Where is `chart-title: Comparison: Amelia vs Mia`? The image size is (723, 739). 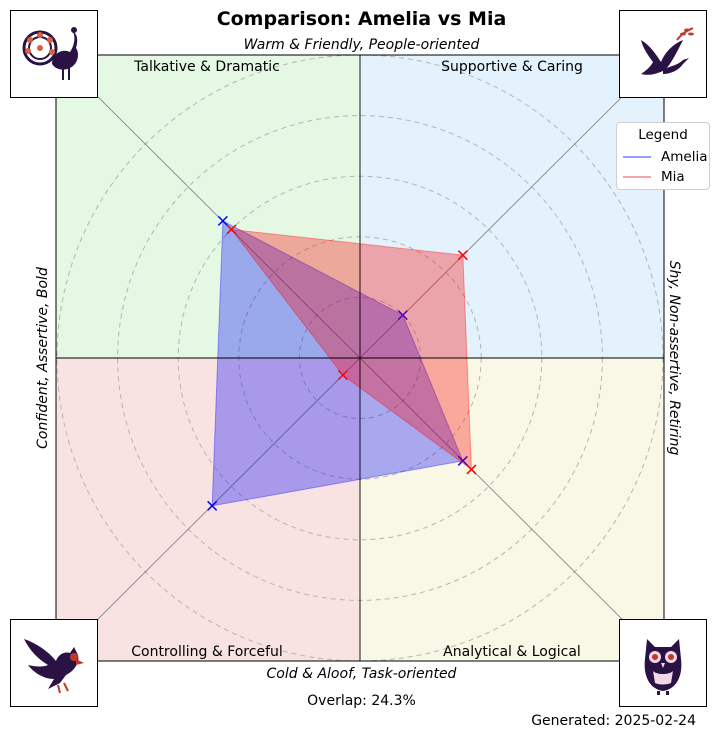 chart-title: Comparison: Amelia vs Mia is located at coordinates (361, 19).